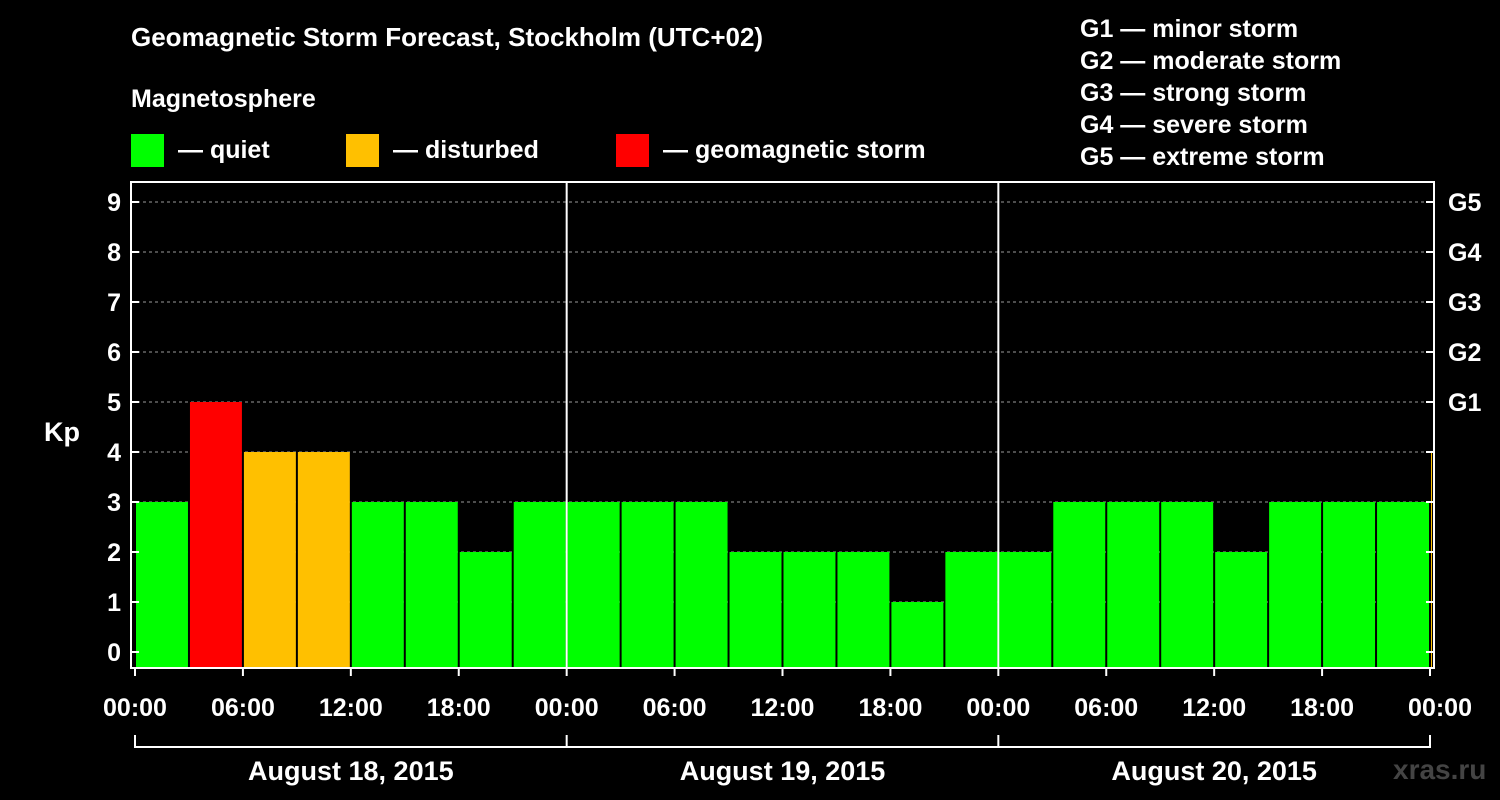 This screenshot has height=800, width=1500. I want to click on legend-disturbed: — disturbed, so click(442, 150).